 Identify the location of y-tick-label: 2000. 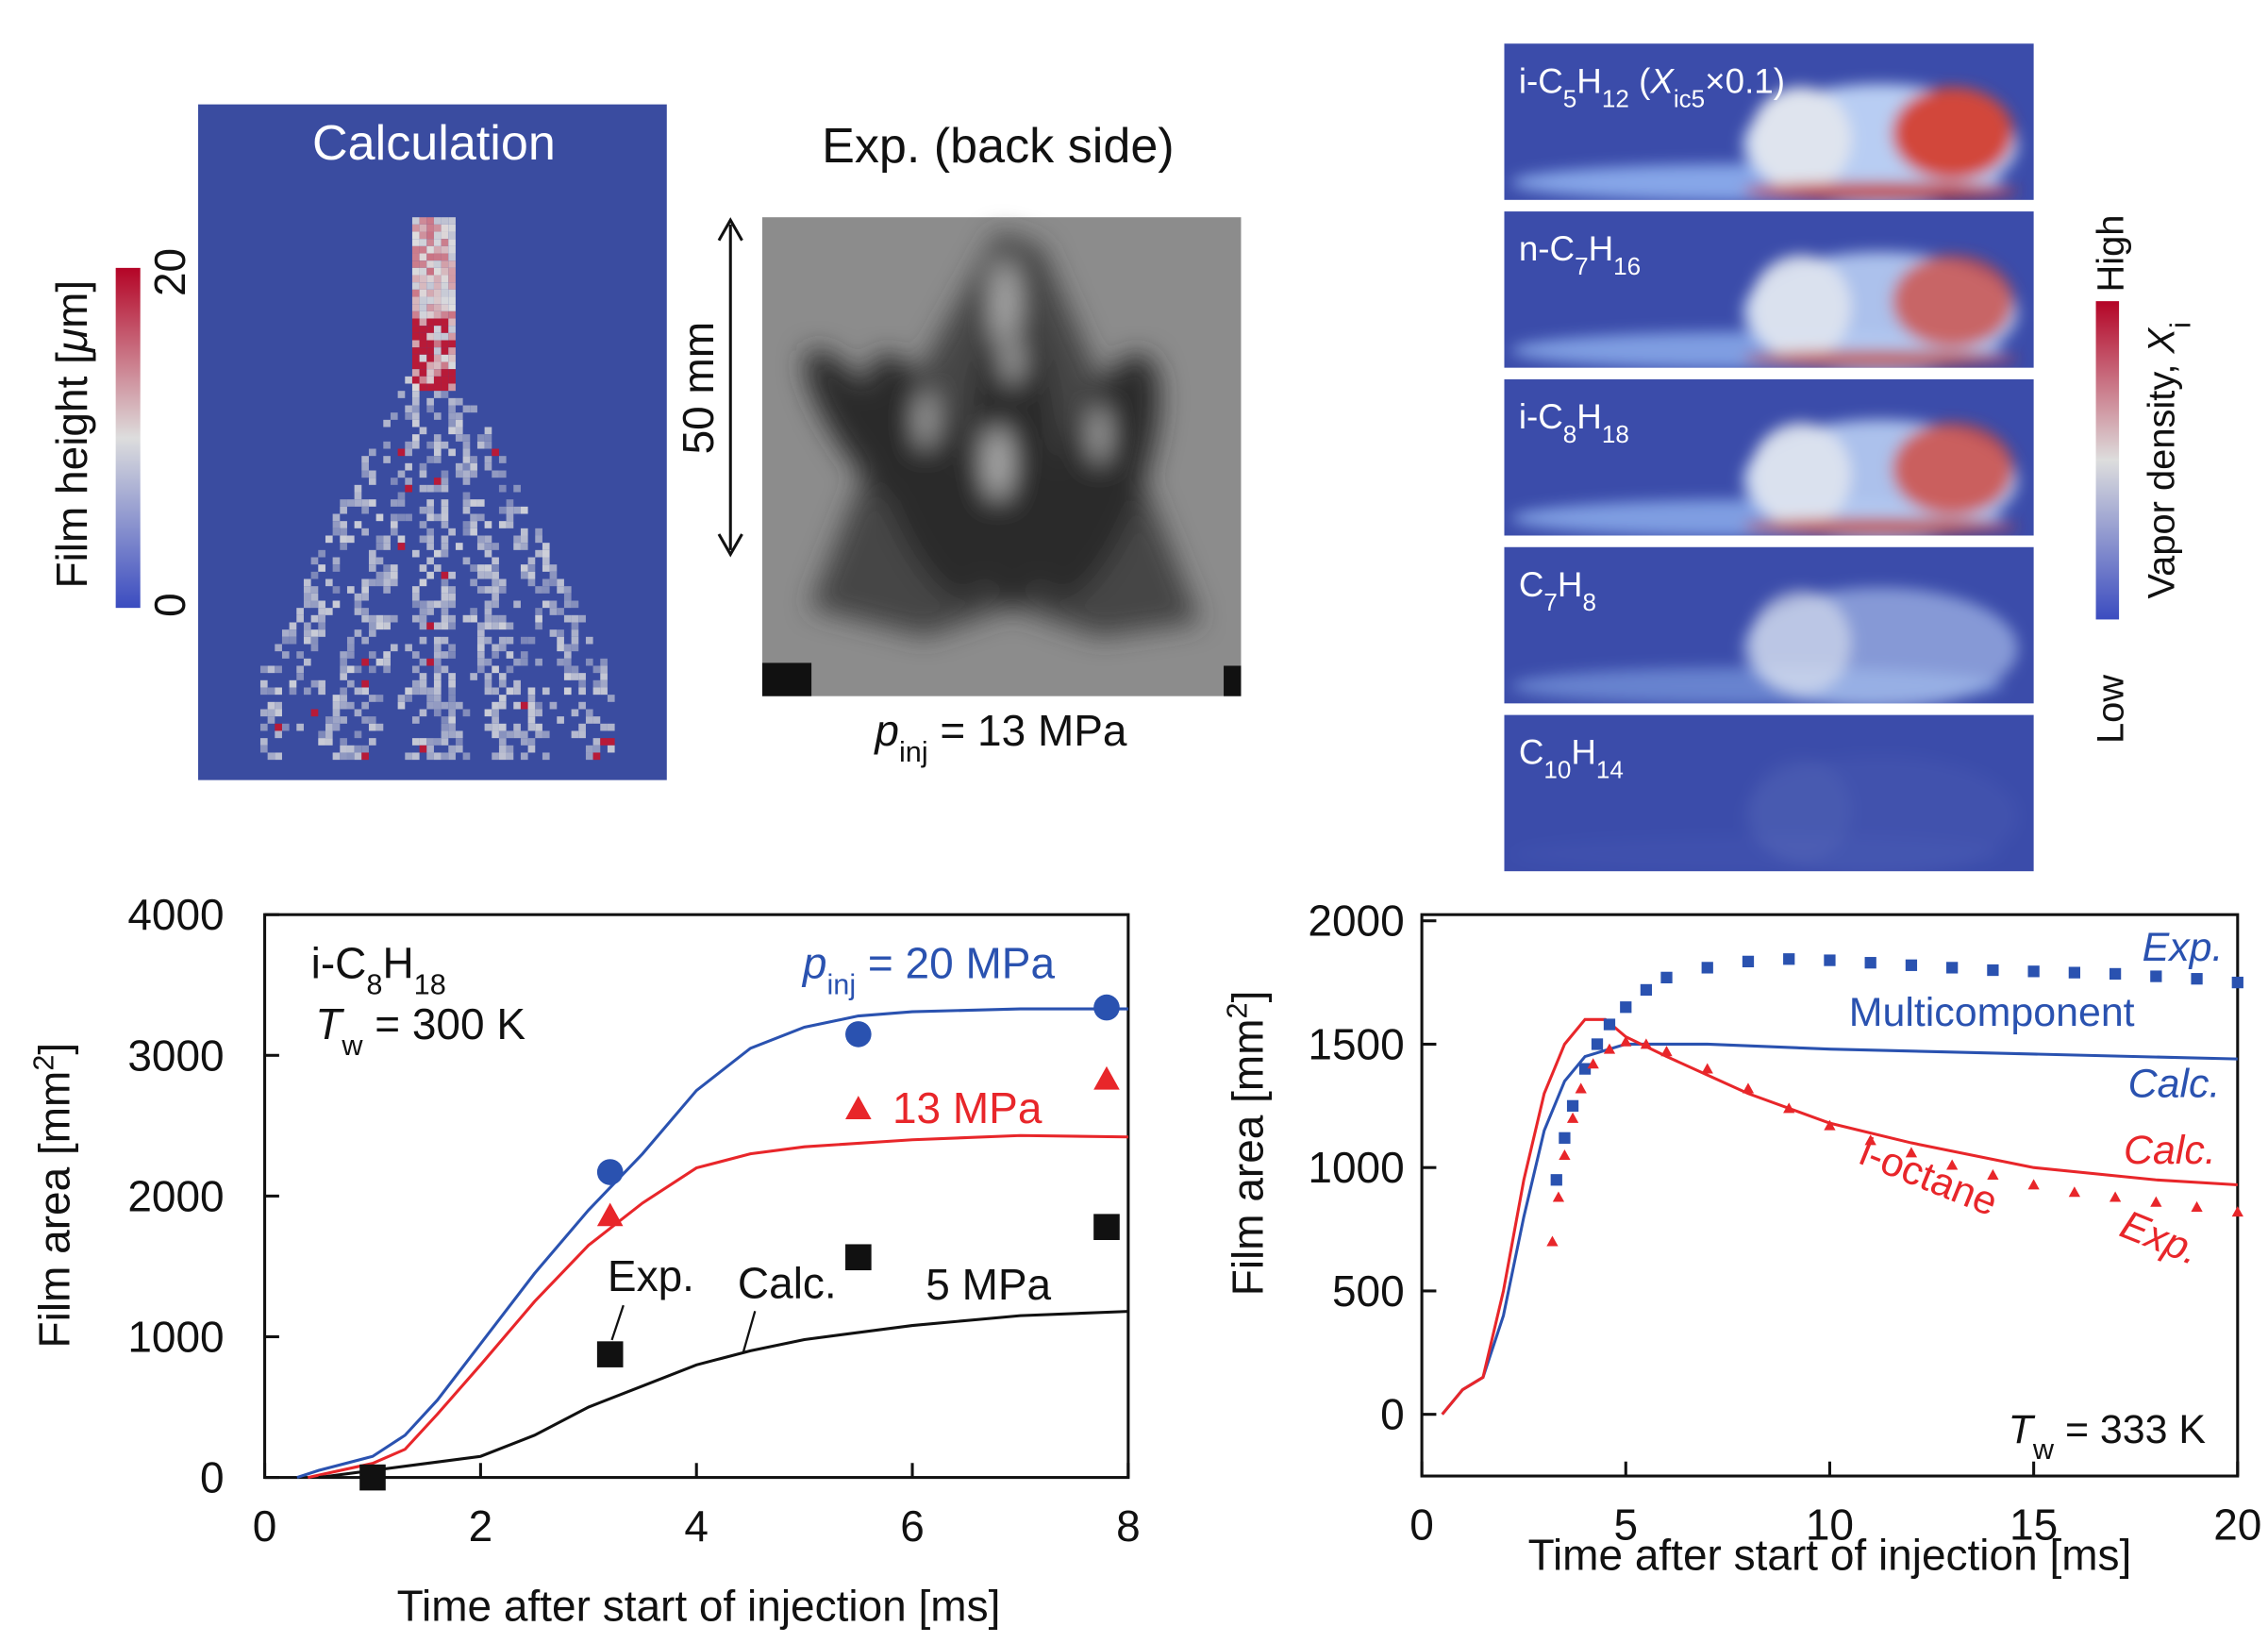
(176, 1196).